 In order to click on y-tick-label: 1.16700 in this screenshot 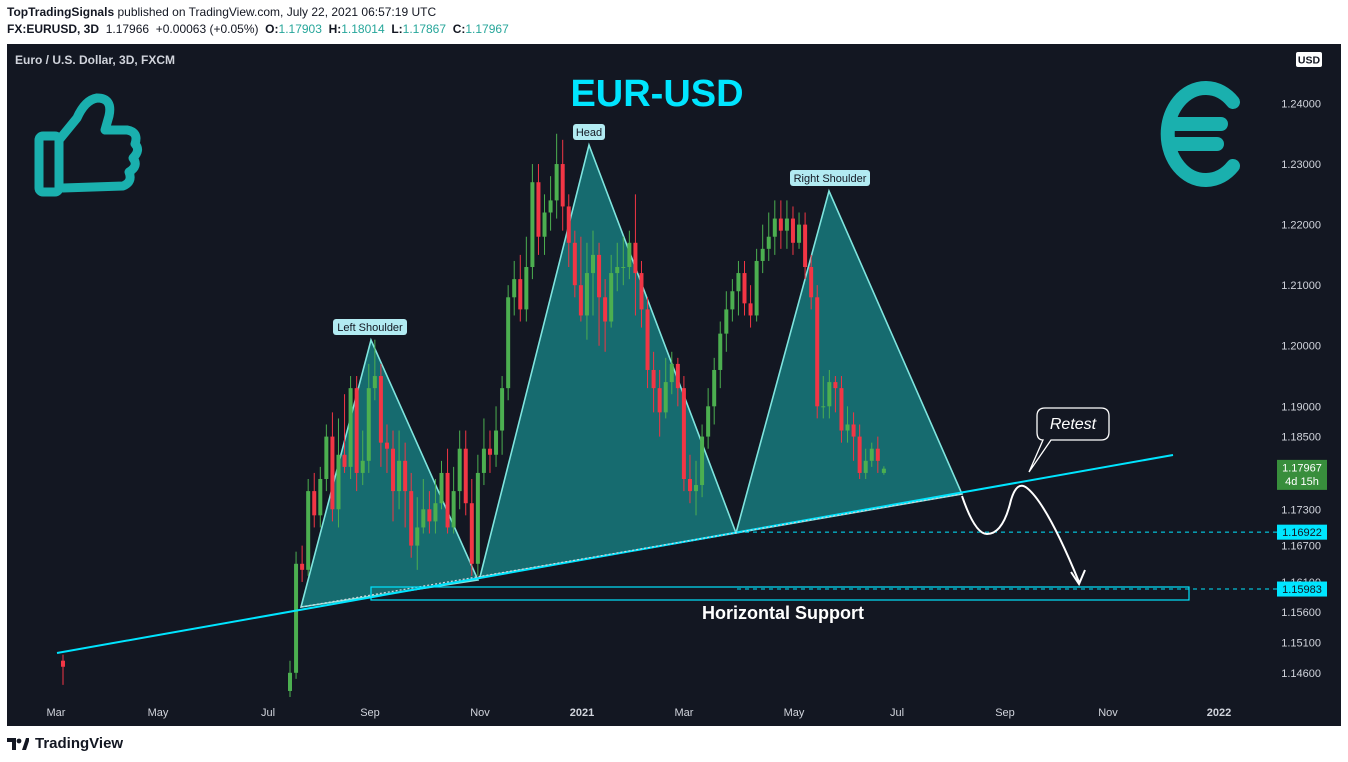, I will do `click(1301, 547)`.